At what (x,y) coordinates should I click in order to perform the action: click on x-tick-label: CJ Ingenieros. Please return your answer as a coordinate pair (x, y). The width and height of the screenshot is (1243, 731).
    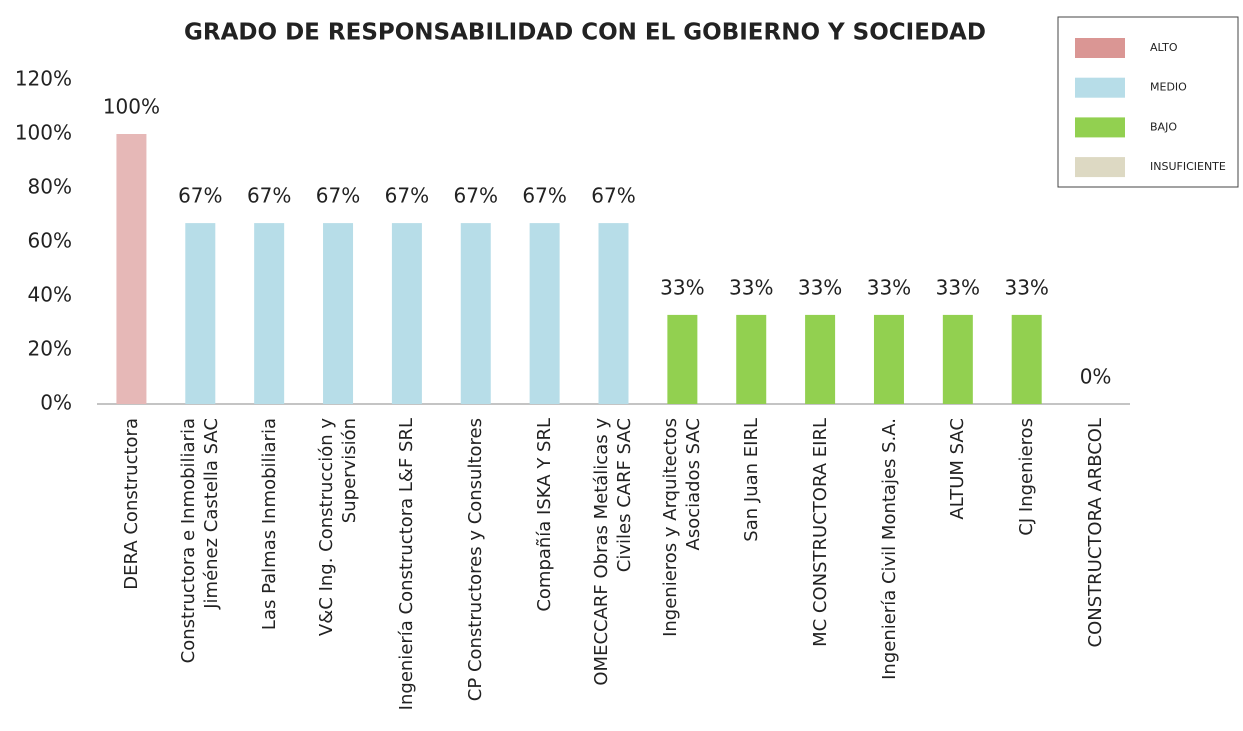
    Looking at the image, I should click on (1027, 477).